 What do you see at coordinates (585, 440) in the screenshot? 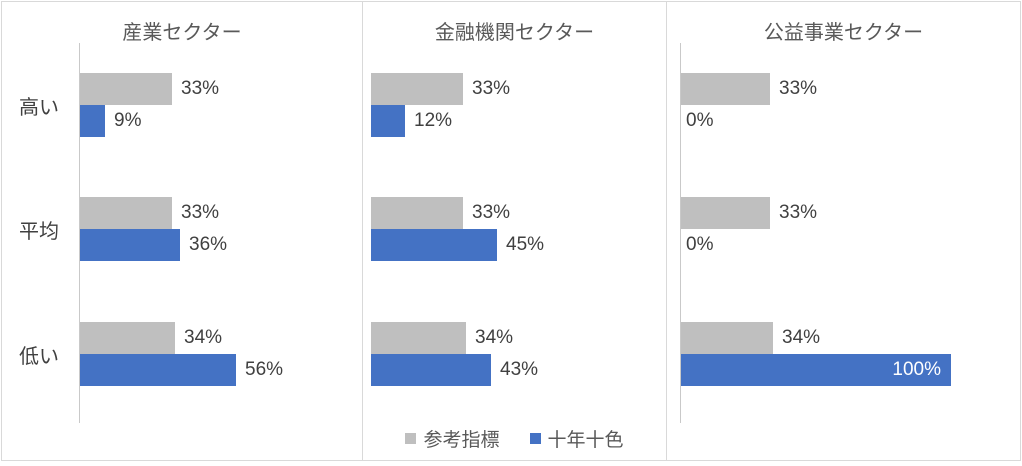
I see `legend-label: 十年十色` at bounding box center [585, 440].